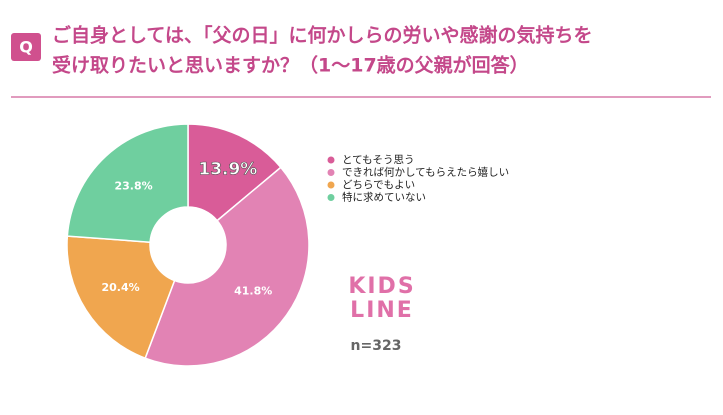 The width and height of the screenshot is (723, 415). I want to click on badge: Q, so click(26, 47).